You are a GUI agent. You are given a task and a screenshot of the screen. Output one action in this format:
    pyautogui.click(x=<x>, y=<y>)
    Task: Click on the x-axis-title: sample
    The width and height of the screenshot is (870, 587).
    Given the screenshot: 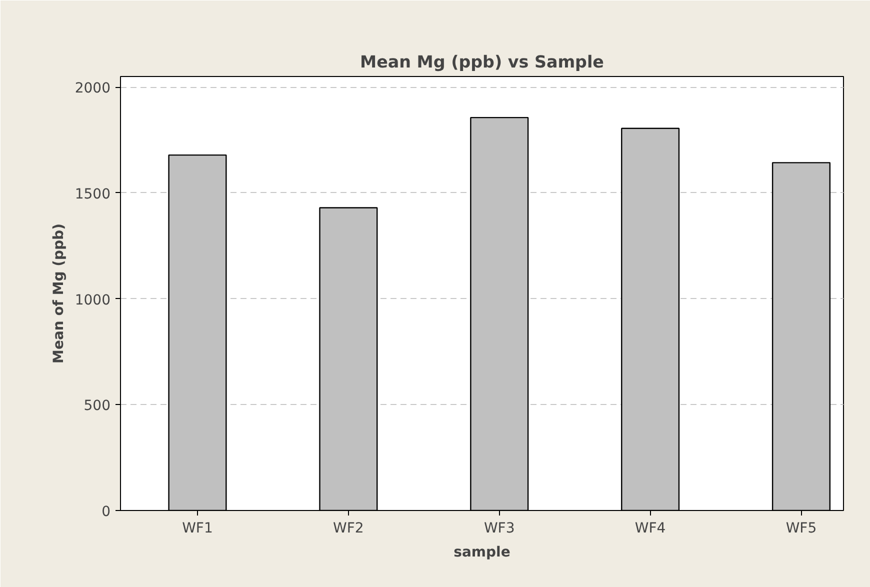 What is the action you would take?
    pyautogui.click(x=482, y=552)
    